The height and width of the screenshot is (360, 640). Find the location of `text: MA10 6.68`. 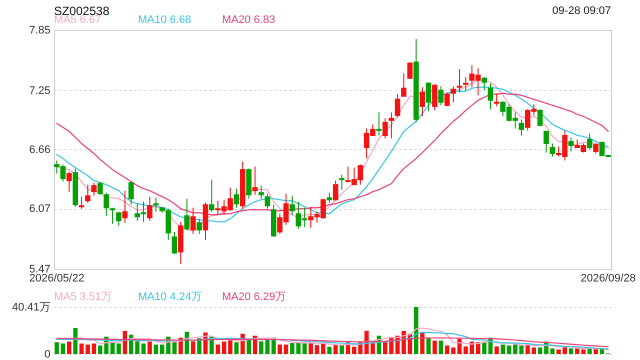

text: MA10 6.68 is located at coordinates (165, 20).